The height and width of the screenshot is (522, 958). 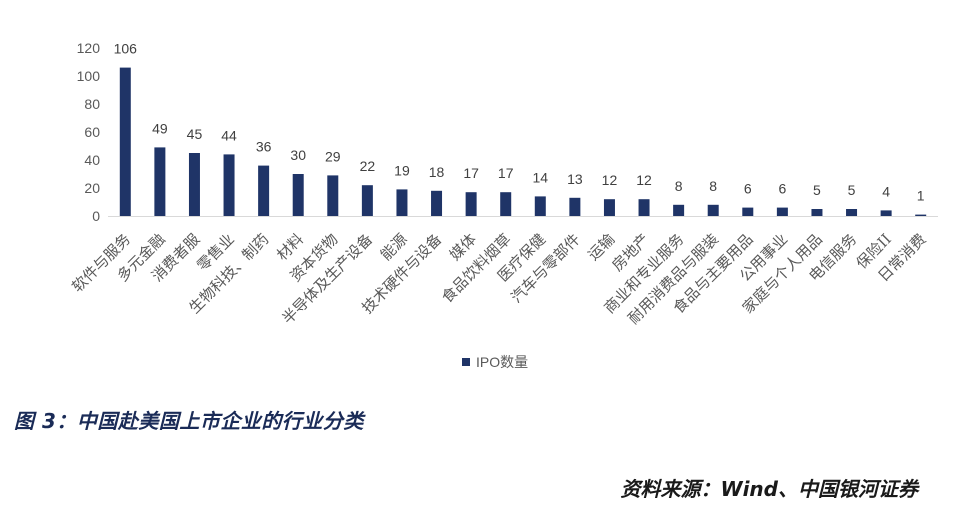 I want to click on bar-value-label: 45, so click(x=195, y=134).